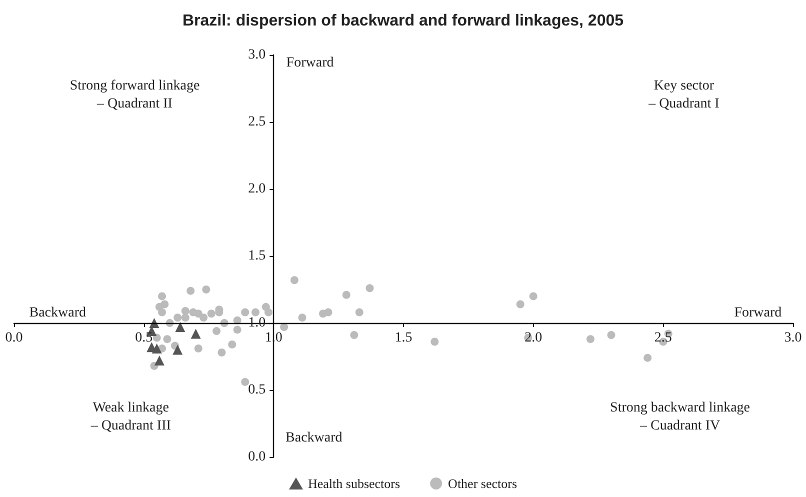 This screenshot has height=497, width=806. Describe the element at coordinates (483, 483) in the screenshot. I see `legend-label: Other sectors` at that location.